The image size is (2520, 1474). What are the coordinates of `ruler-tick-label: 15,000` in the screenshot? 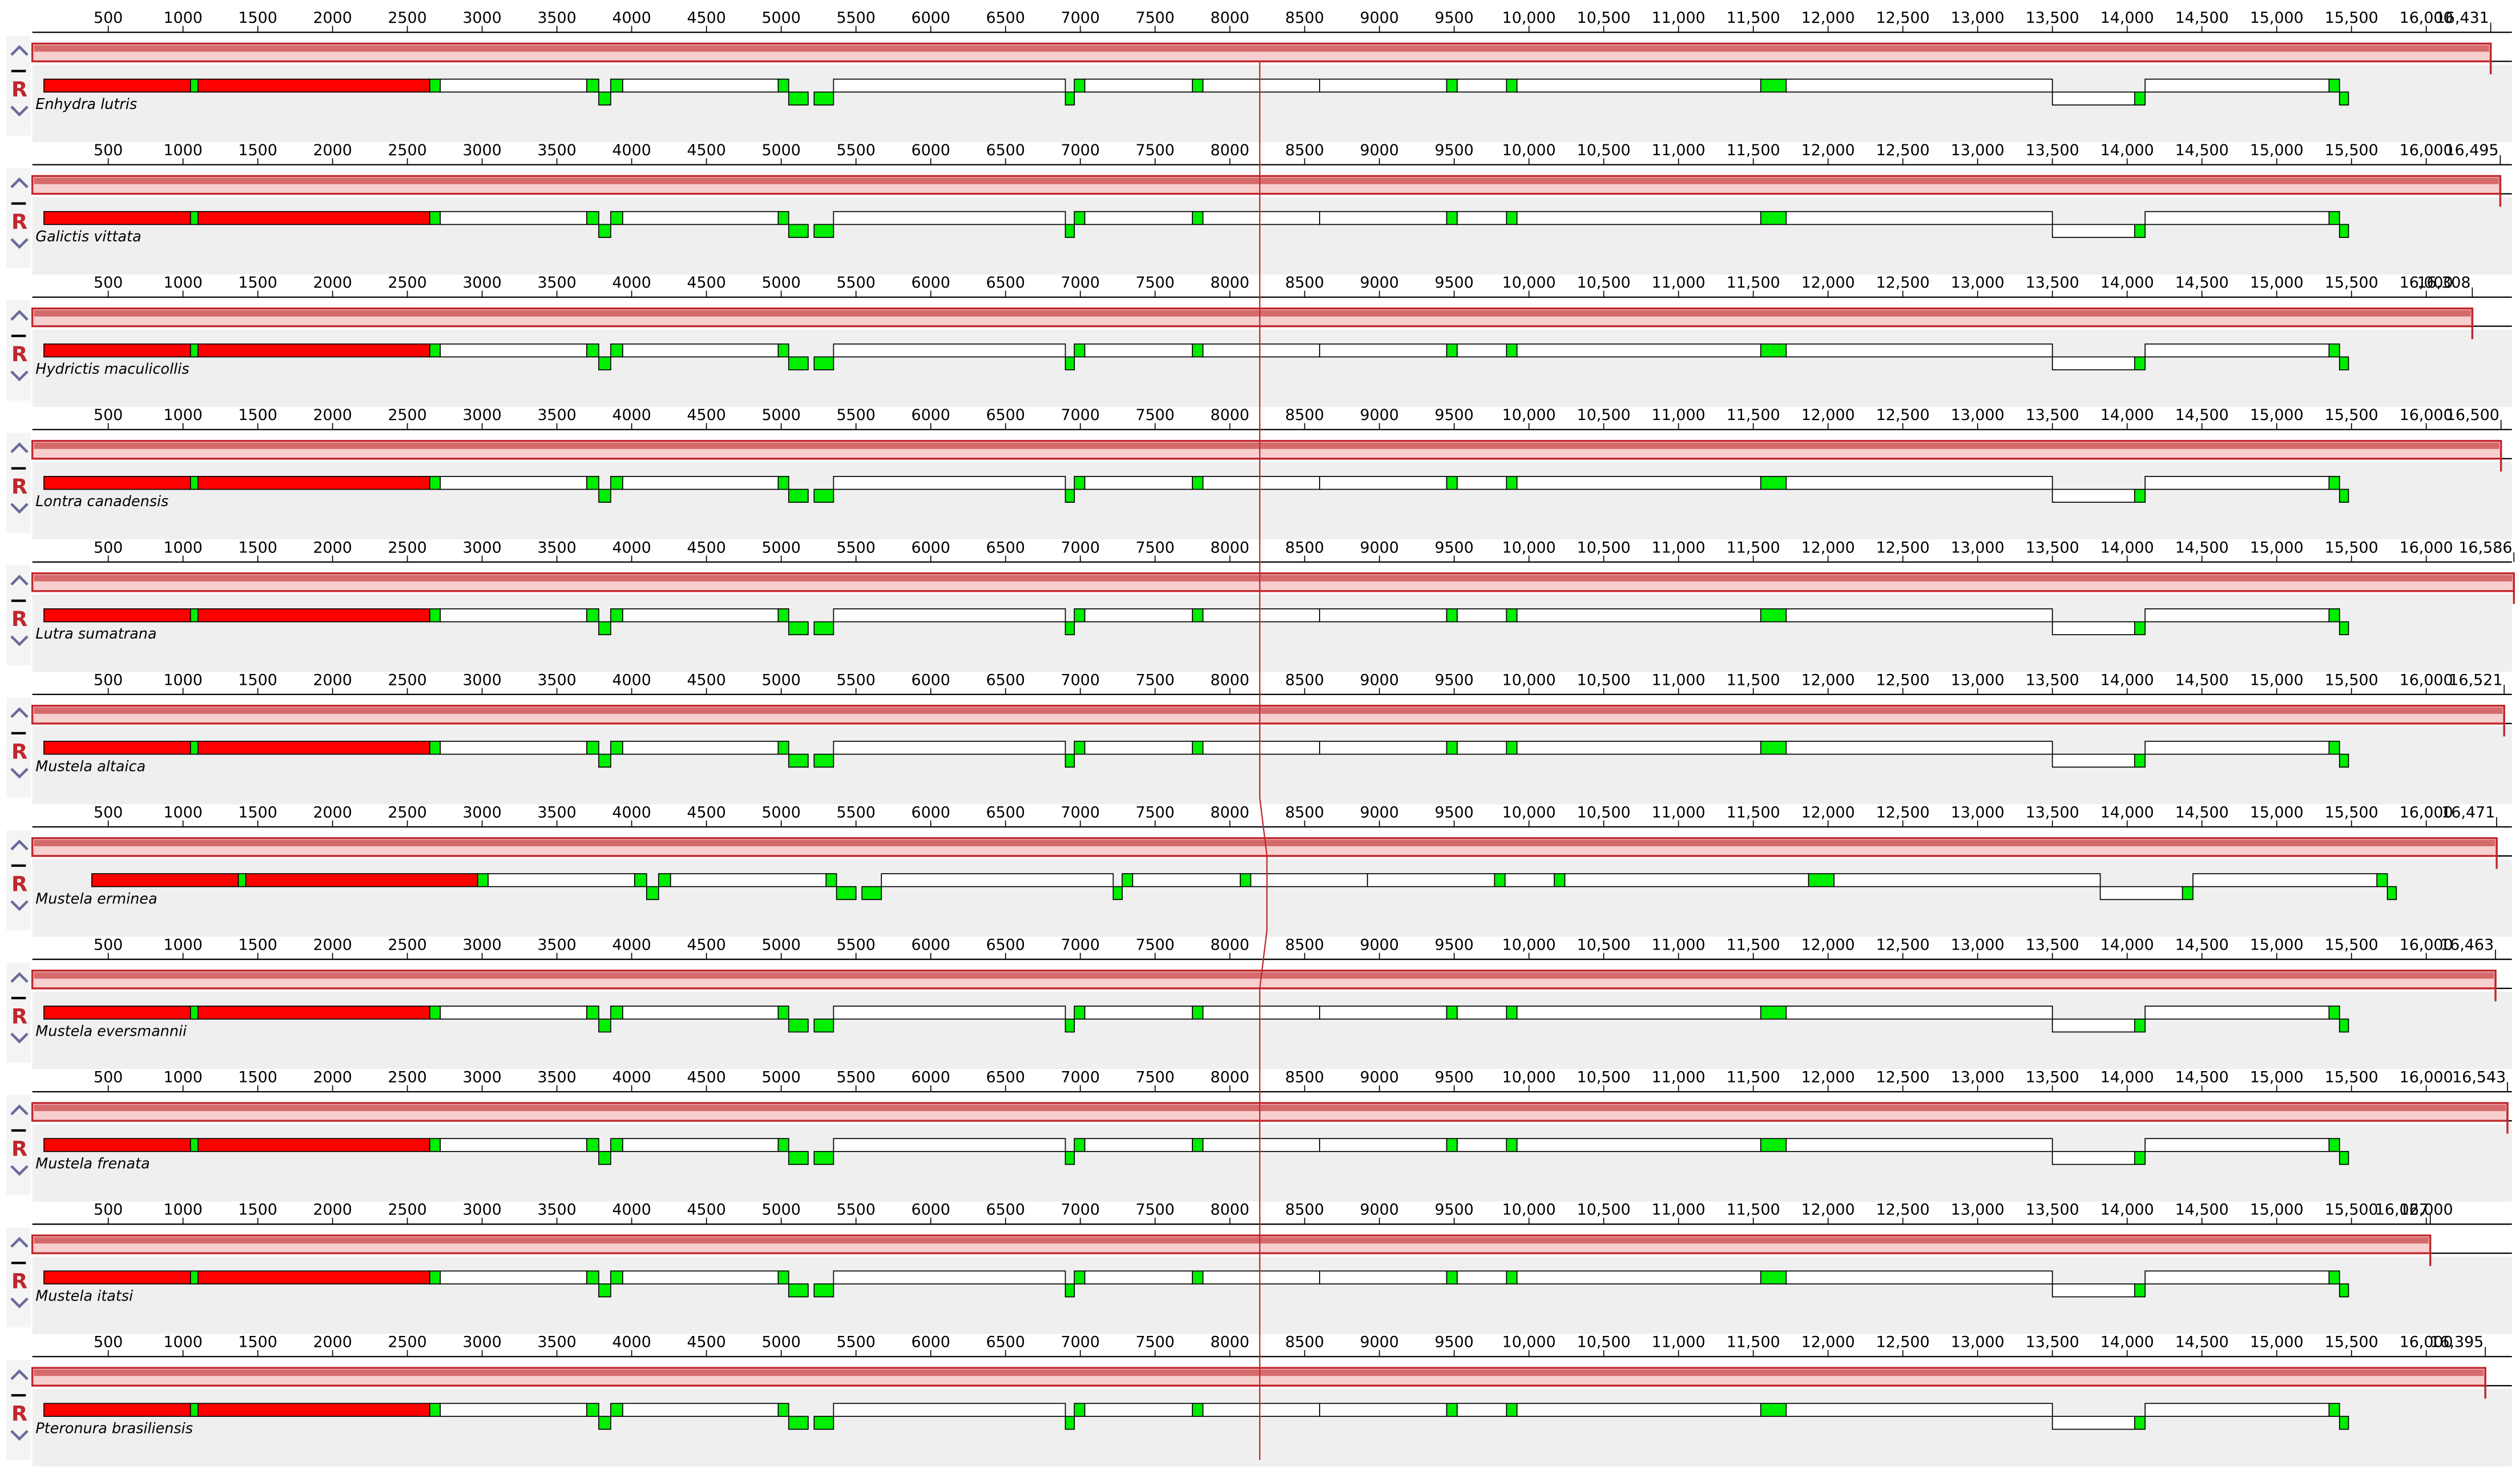 It's located at (2277, 812).